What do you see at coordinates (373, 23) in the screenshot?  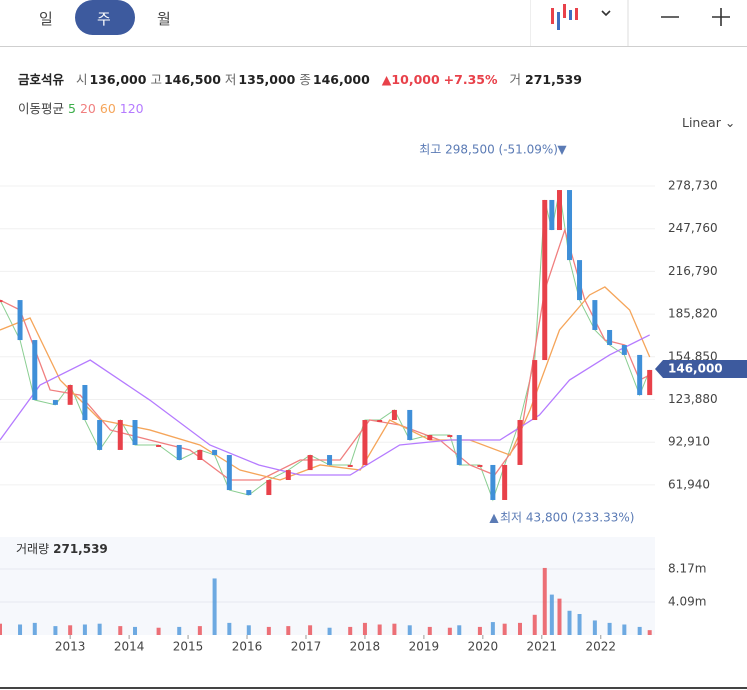 I see `toolbar: 일 주 월` at bounding box center [373, 23].